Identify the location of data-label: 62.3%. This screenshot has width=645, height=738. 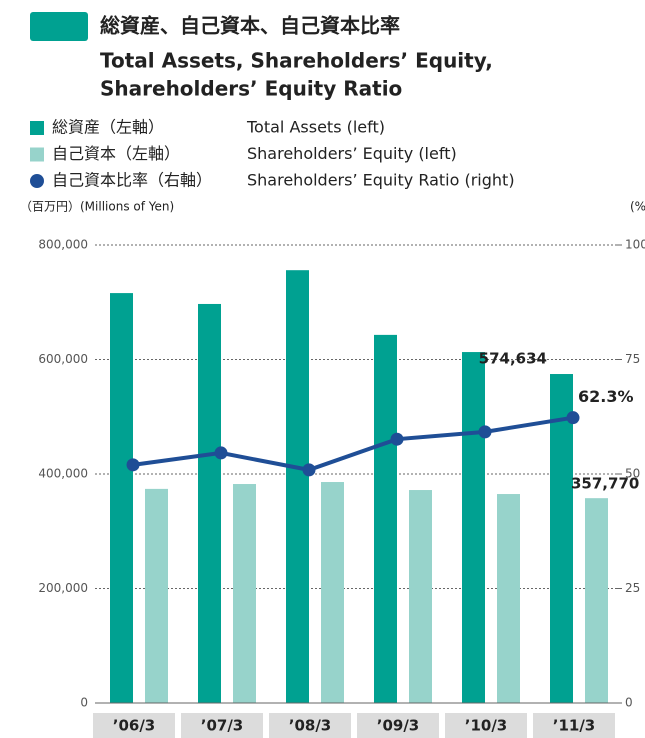
(606, 396).